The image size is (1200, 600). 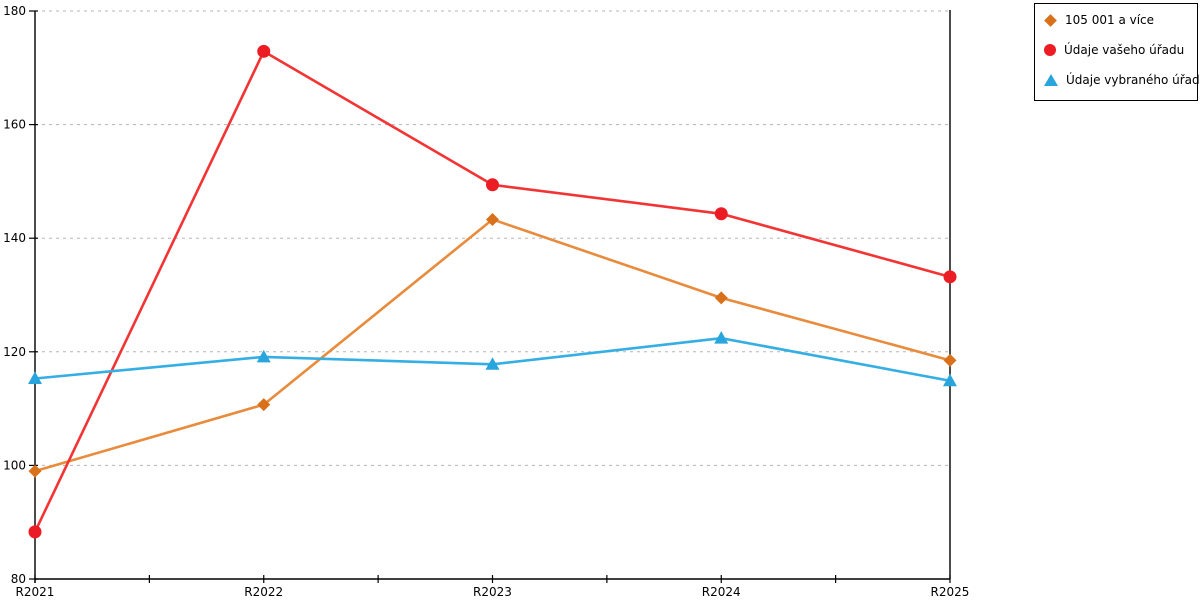 I want to click on legend-item-vybraneho-uradu: Údaje vybraného úřadu, so click(x=1122, y=80).